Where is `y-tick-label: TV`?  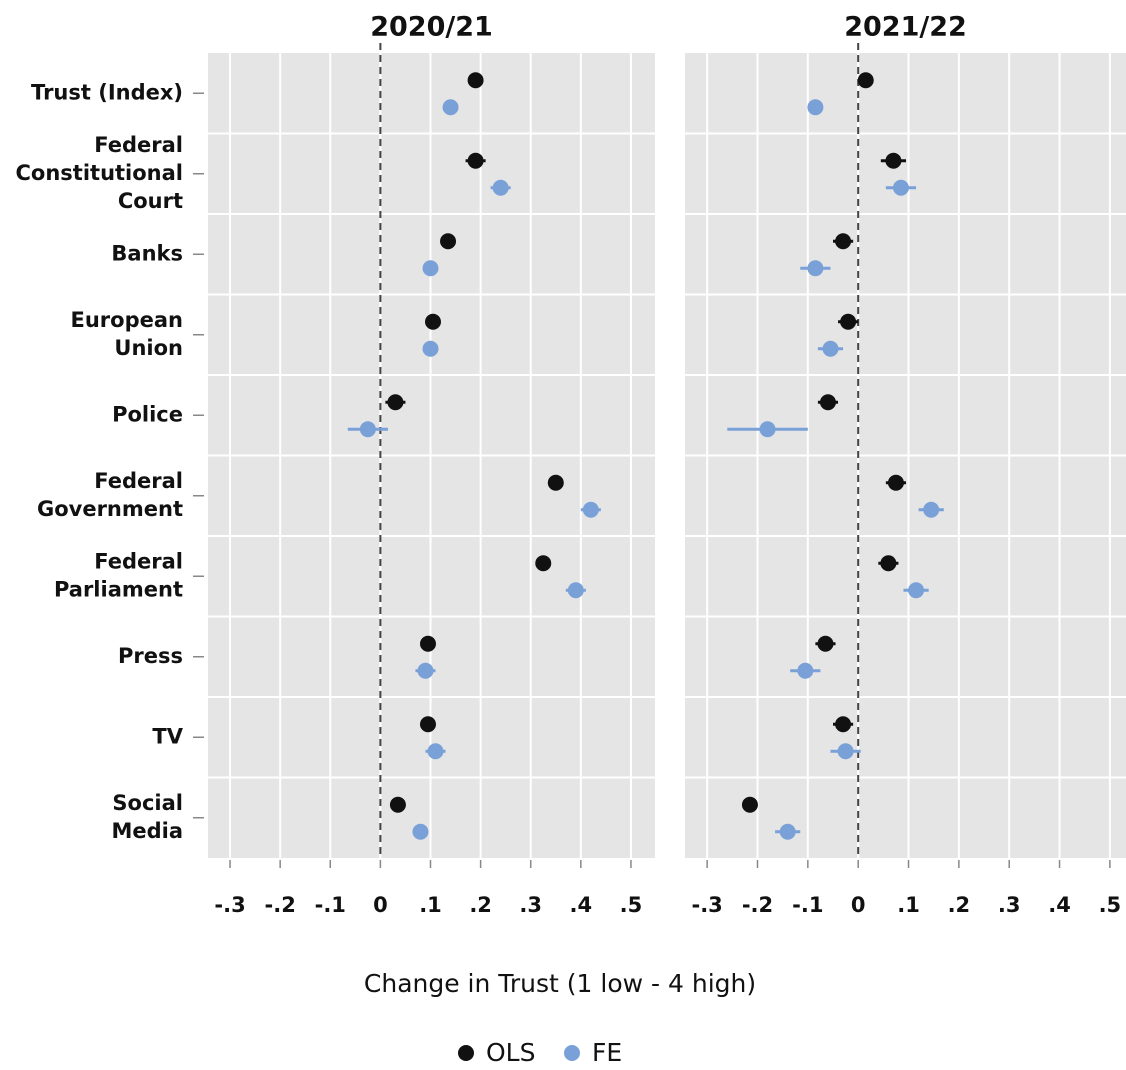 y-tick-label: TV is located at coordinates (167, 736).